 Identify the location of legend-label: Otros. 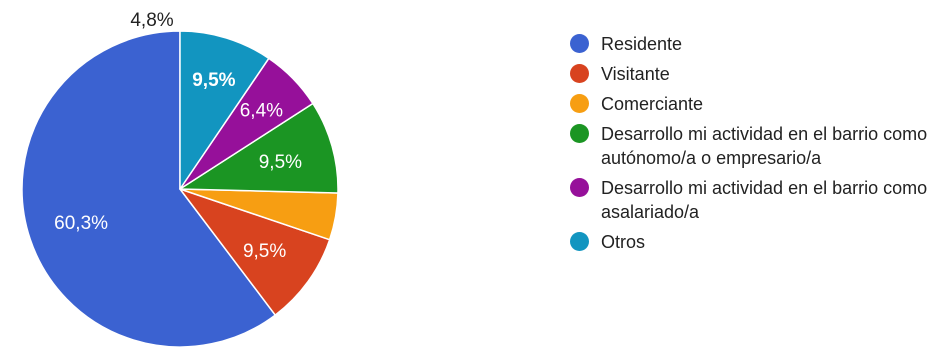
(623, 242).